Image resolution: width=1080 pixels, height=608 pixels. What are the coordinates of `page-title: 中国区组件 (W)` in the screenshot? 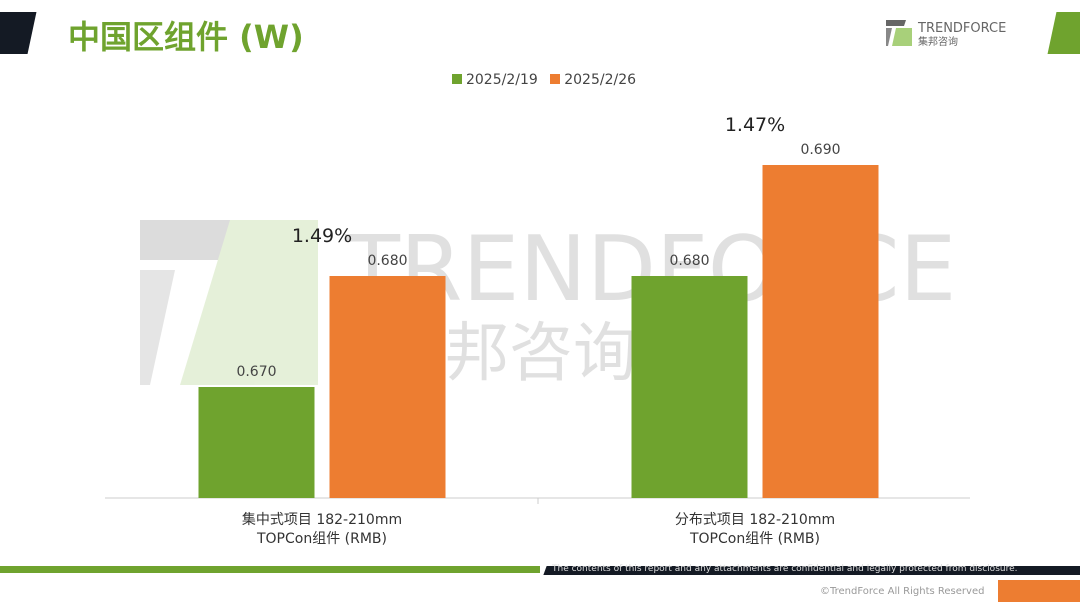 It's located at (186, 37).